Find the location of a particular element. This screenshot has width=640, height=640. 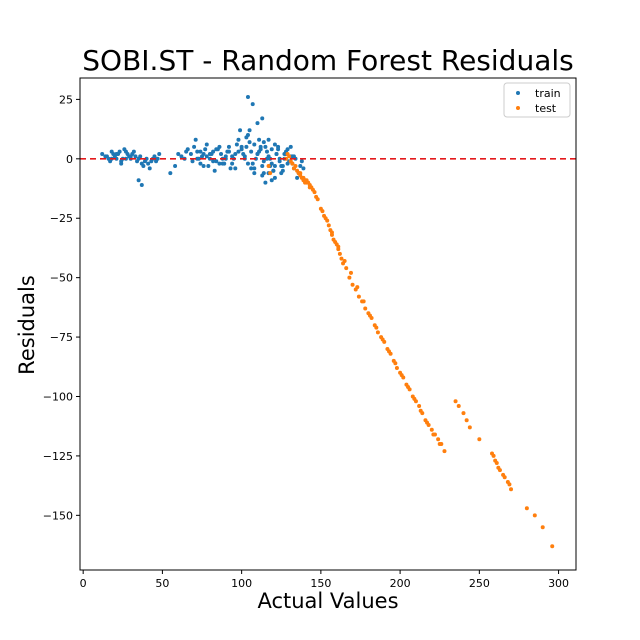

chart-title: SOBI.ST - Random Forest Residuals is located at coordinates (327, 60).